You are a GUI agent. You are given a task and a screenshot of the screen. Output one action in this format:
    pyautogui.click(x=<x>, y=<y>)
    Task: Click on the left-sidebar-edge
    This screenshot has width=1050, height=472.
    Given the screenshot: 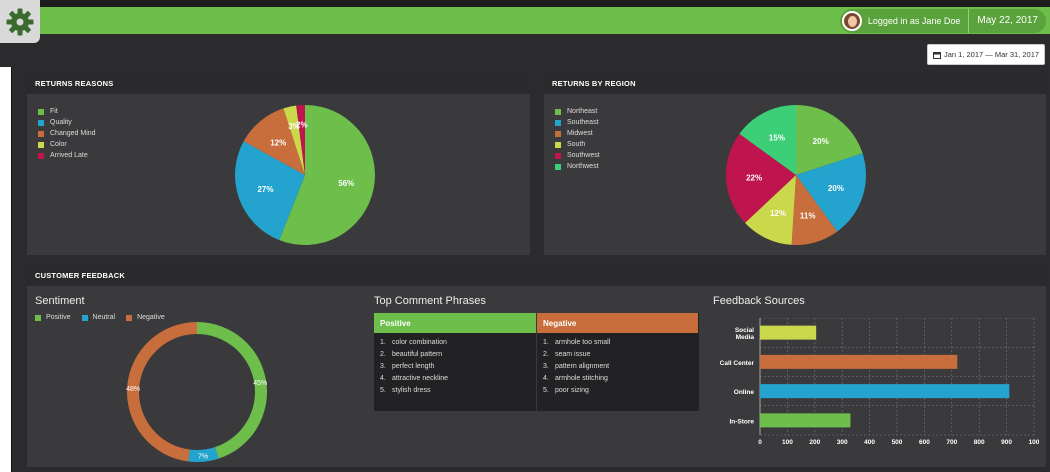 What is the action you would take?
    pyautogui.click(x=6, y=269)
    